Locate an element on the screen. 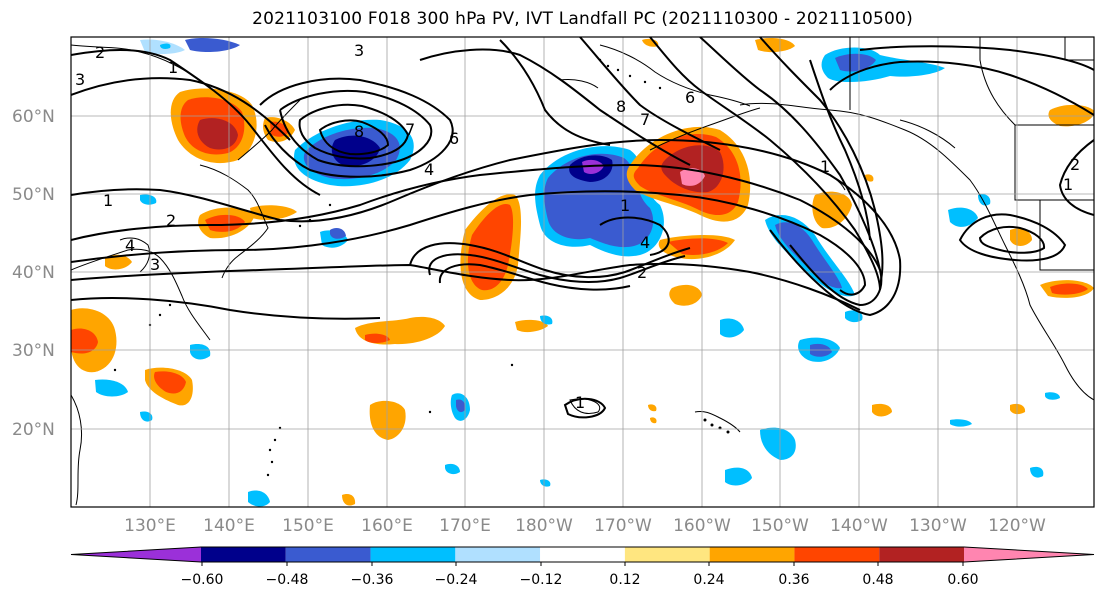 Image resolution: width=1105 pixels, height=601 pixels. lon-label: 150°E is located at coordinates (308, 526).